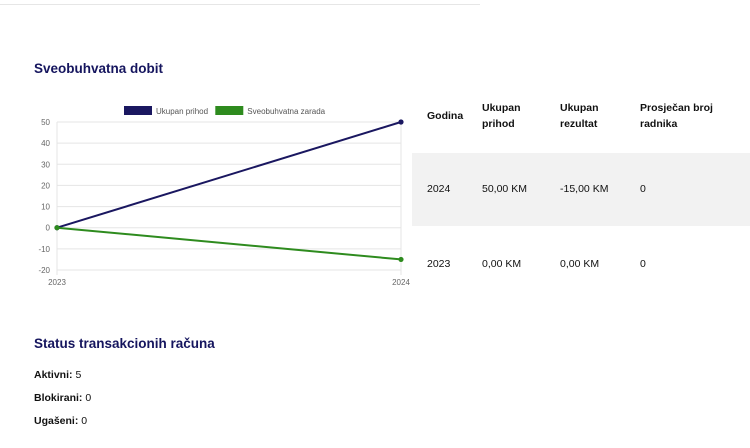  What do you see at coordinates (53, 375) in the screenshot?
I see `status-label: Aktivni:` at bounding box center [53, 375].